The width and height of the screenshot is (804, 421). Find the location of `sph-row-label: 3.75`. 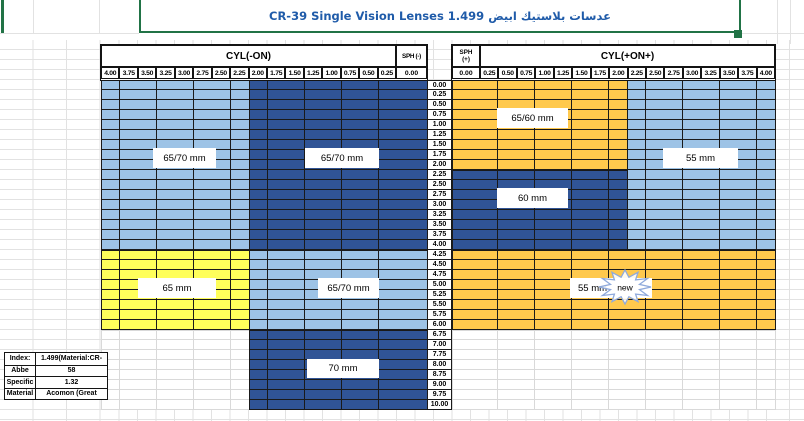

sph-row-label: 3.75 is located at coordinates (439, 235).